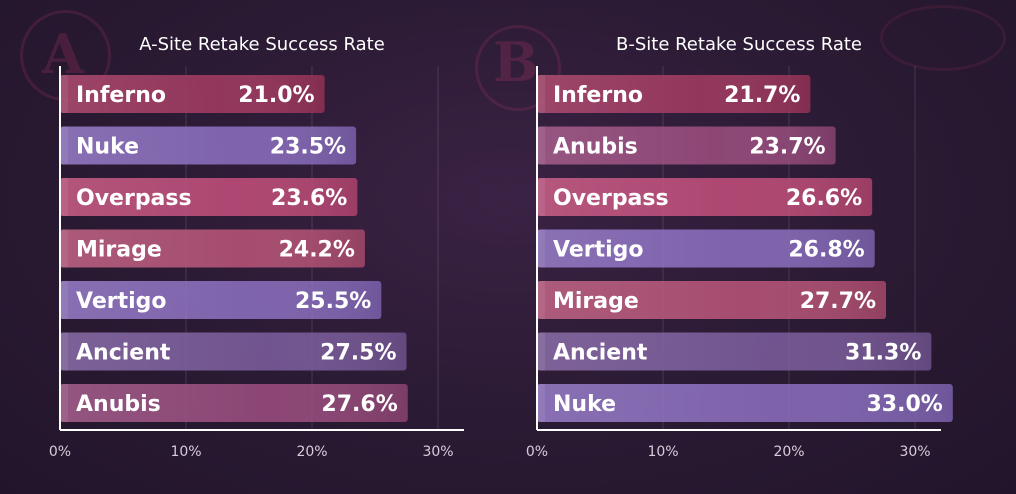  I want to click on b-site-bar-edge-mirage, so click(541, 300).